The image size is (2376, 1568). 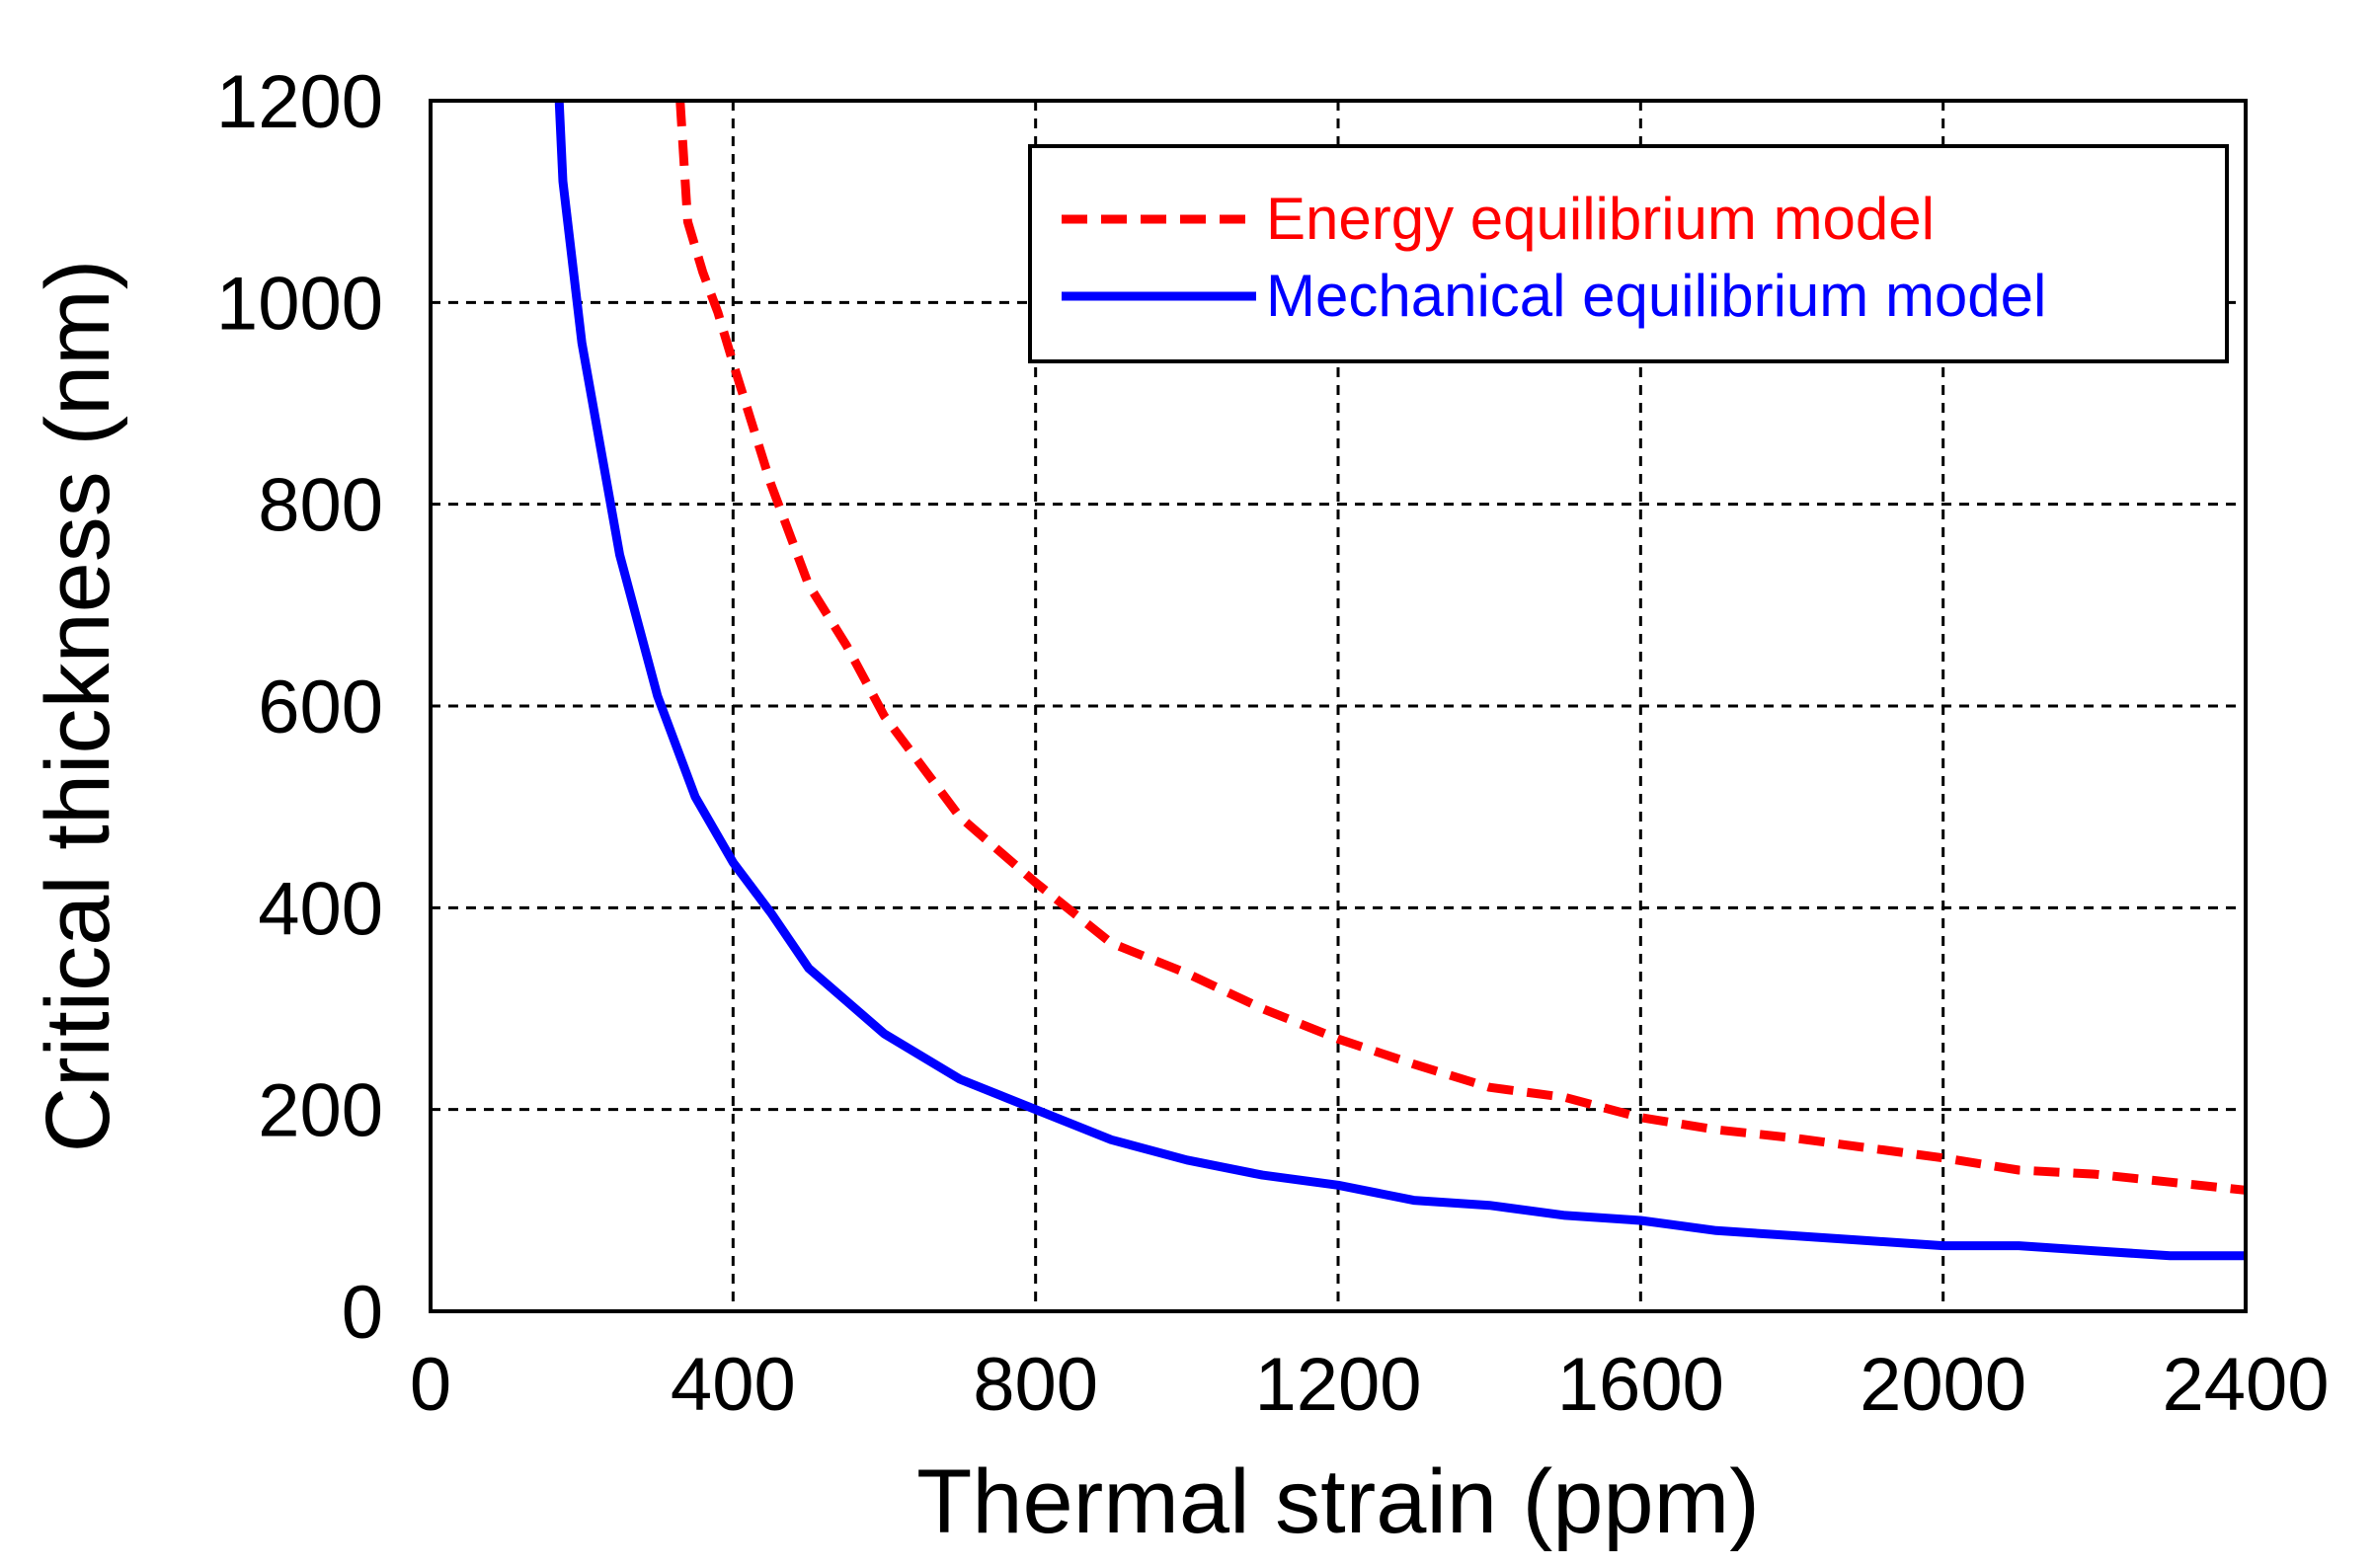 I want to click on y-tick-label: 600, so click(x=320, y=708).